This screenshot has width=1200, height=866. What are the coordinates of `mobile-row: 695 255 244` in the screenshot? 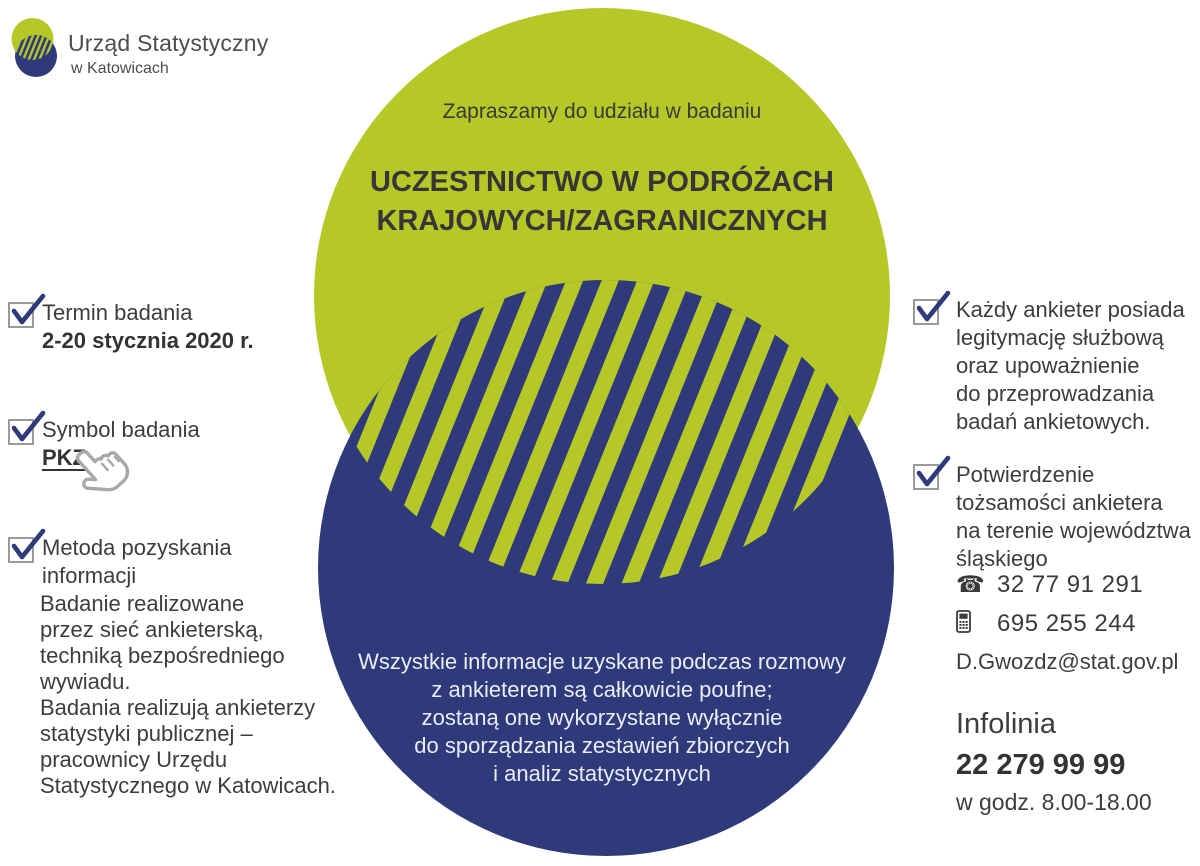 It's located at (1078, 624).